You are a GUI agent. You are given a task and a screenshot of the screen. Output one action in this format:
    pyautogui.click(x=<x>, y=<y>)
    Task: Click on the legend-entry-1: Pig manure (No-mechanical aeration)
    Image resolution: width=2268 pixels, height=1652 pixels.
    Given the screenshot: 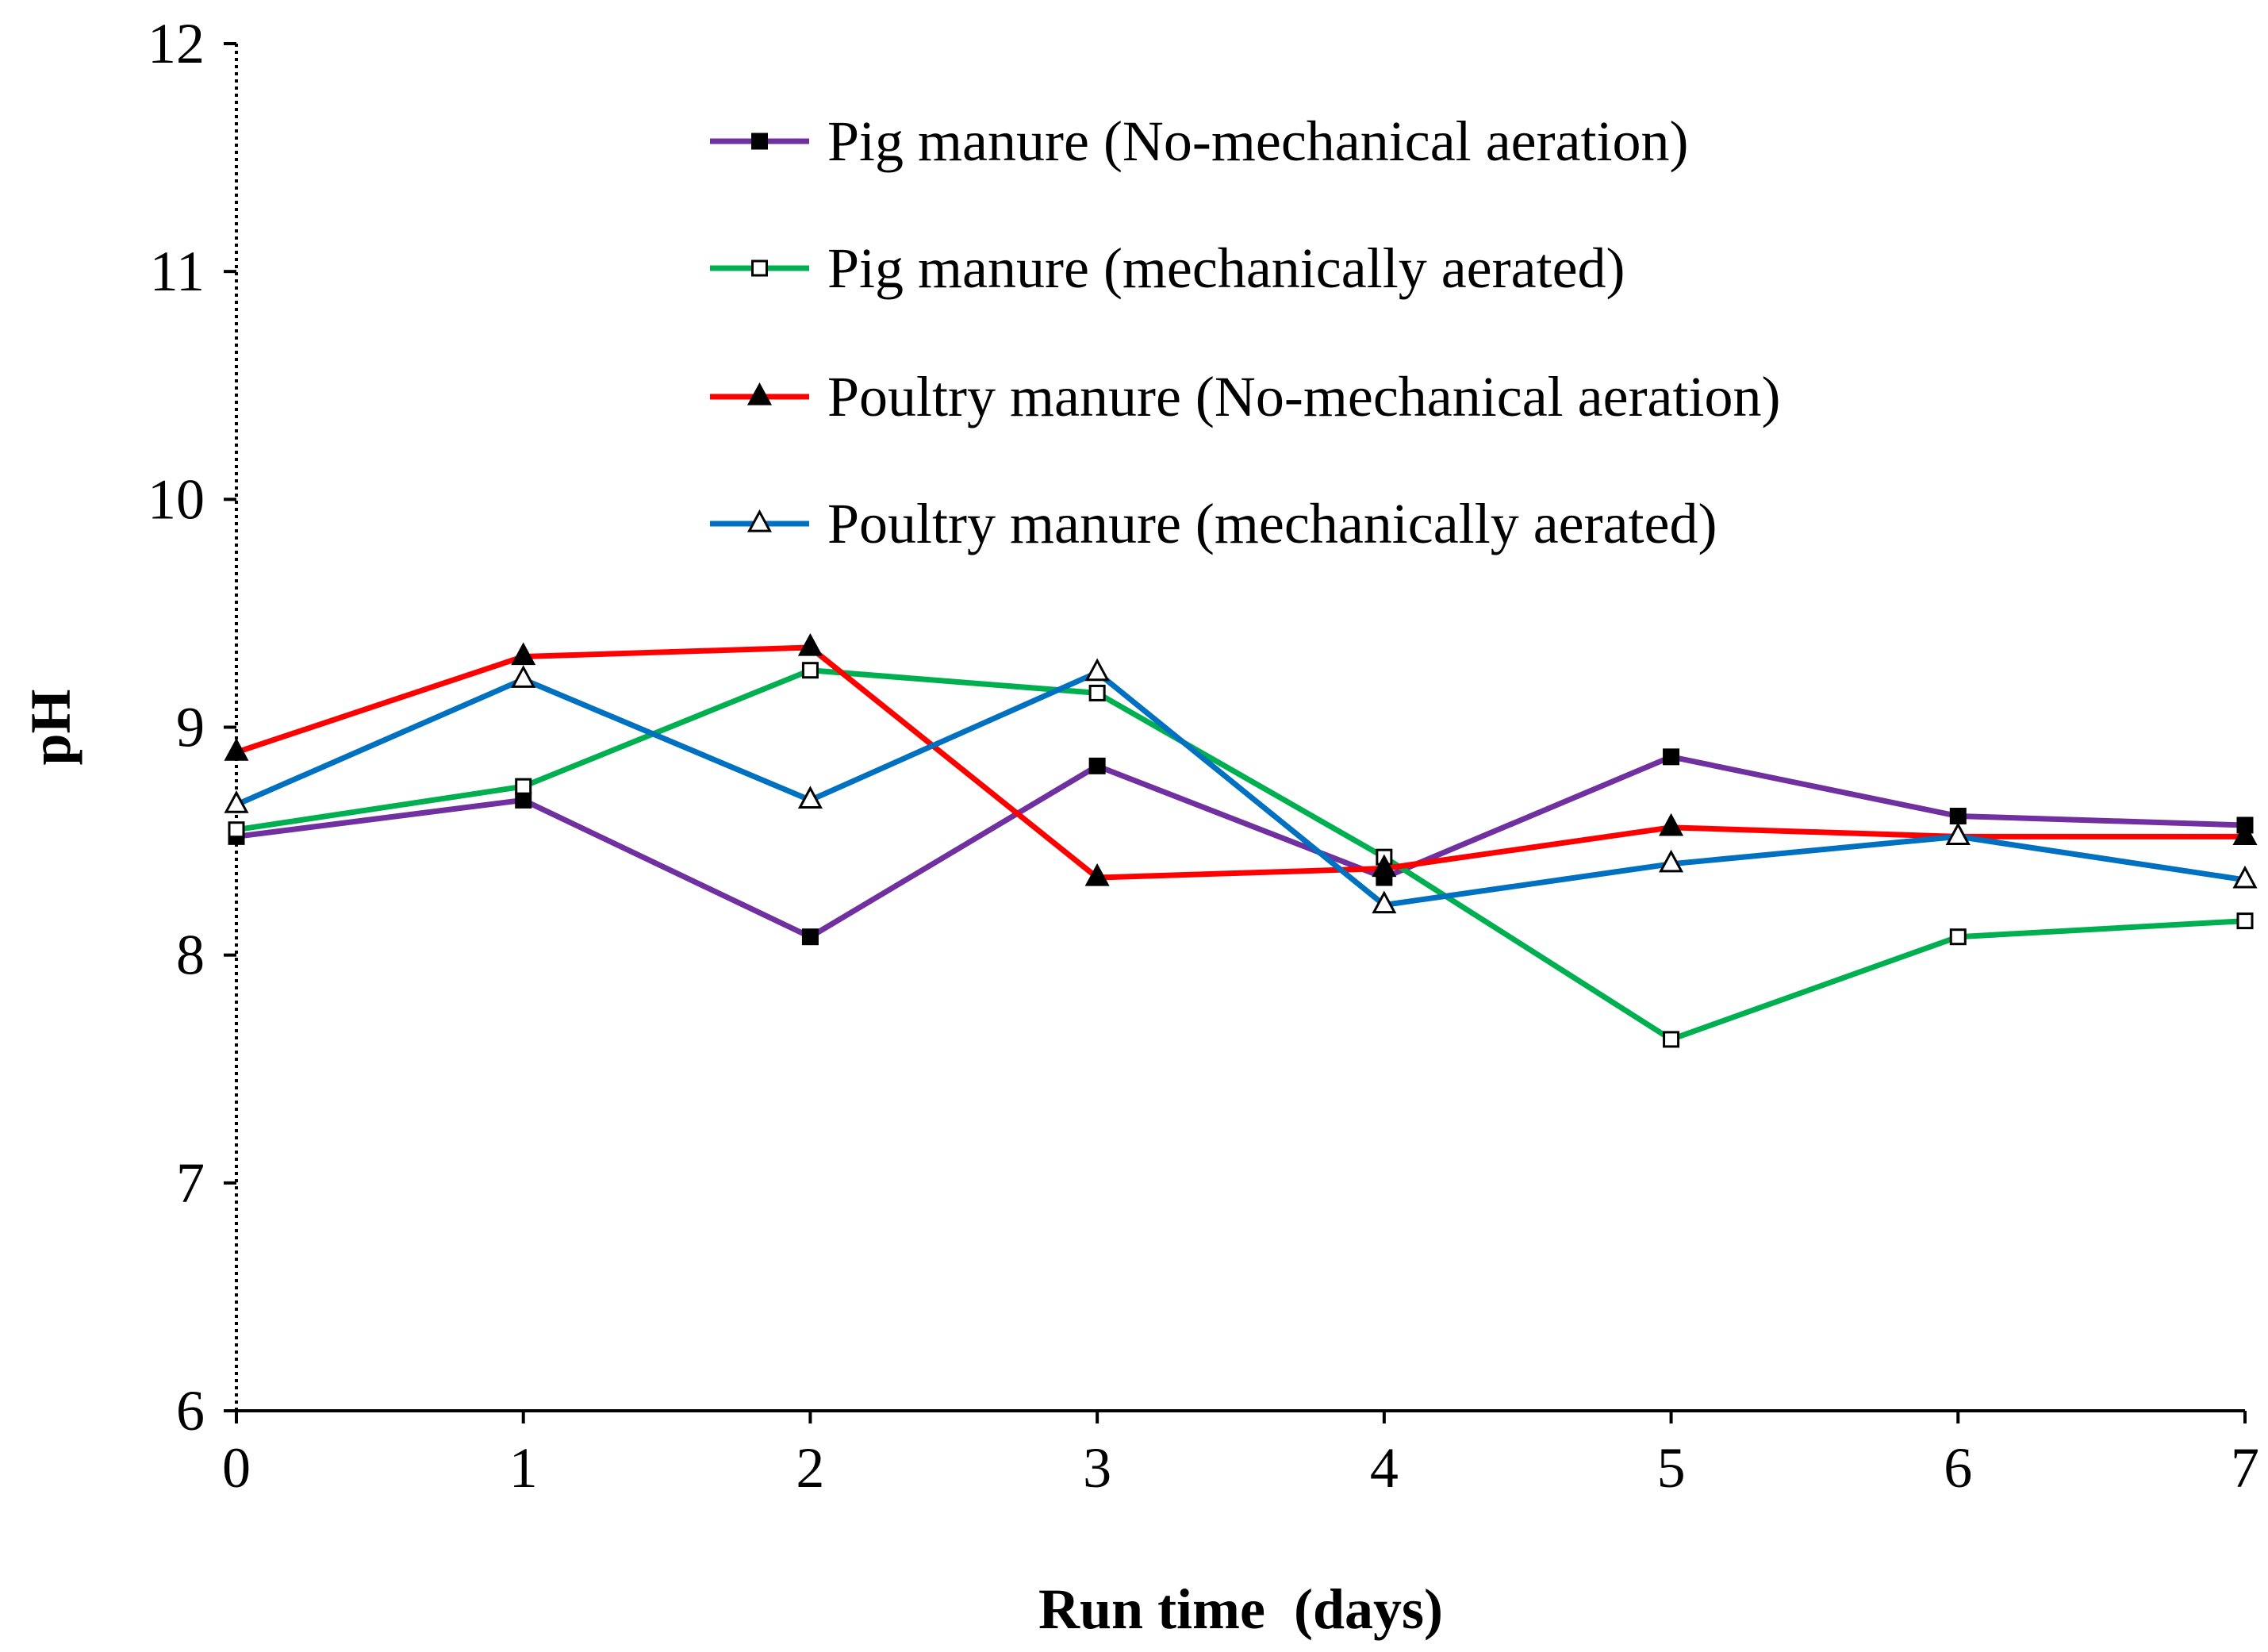 What is the action you would take?
    pyautogui.click(x=1200, y=141)
    